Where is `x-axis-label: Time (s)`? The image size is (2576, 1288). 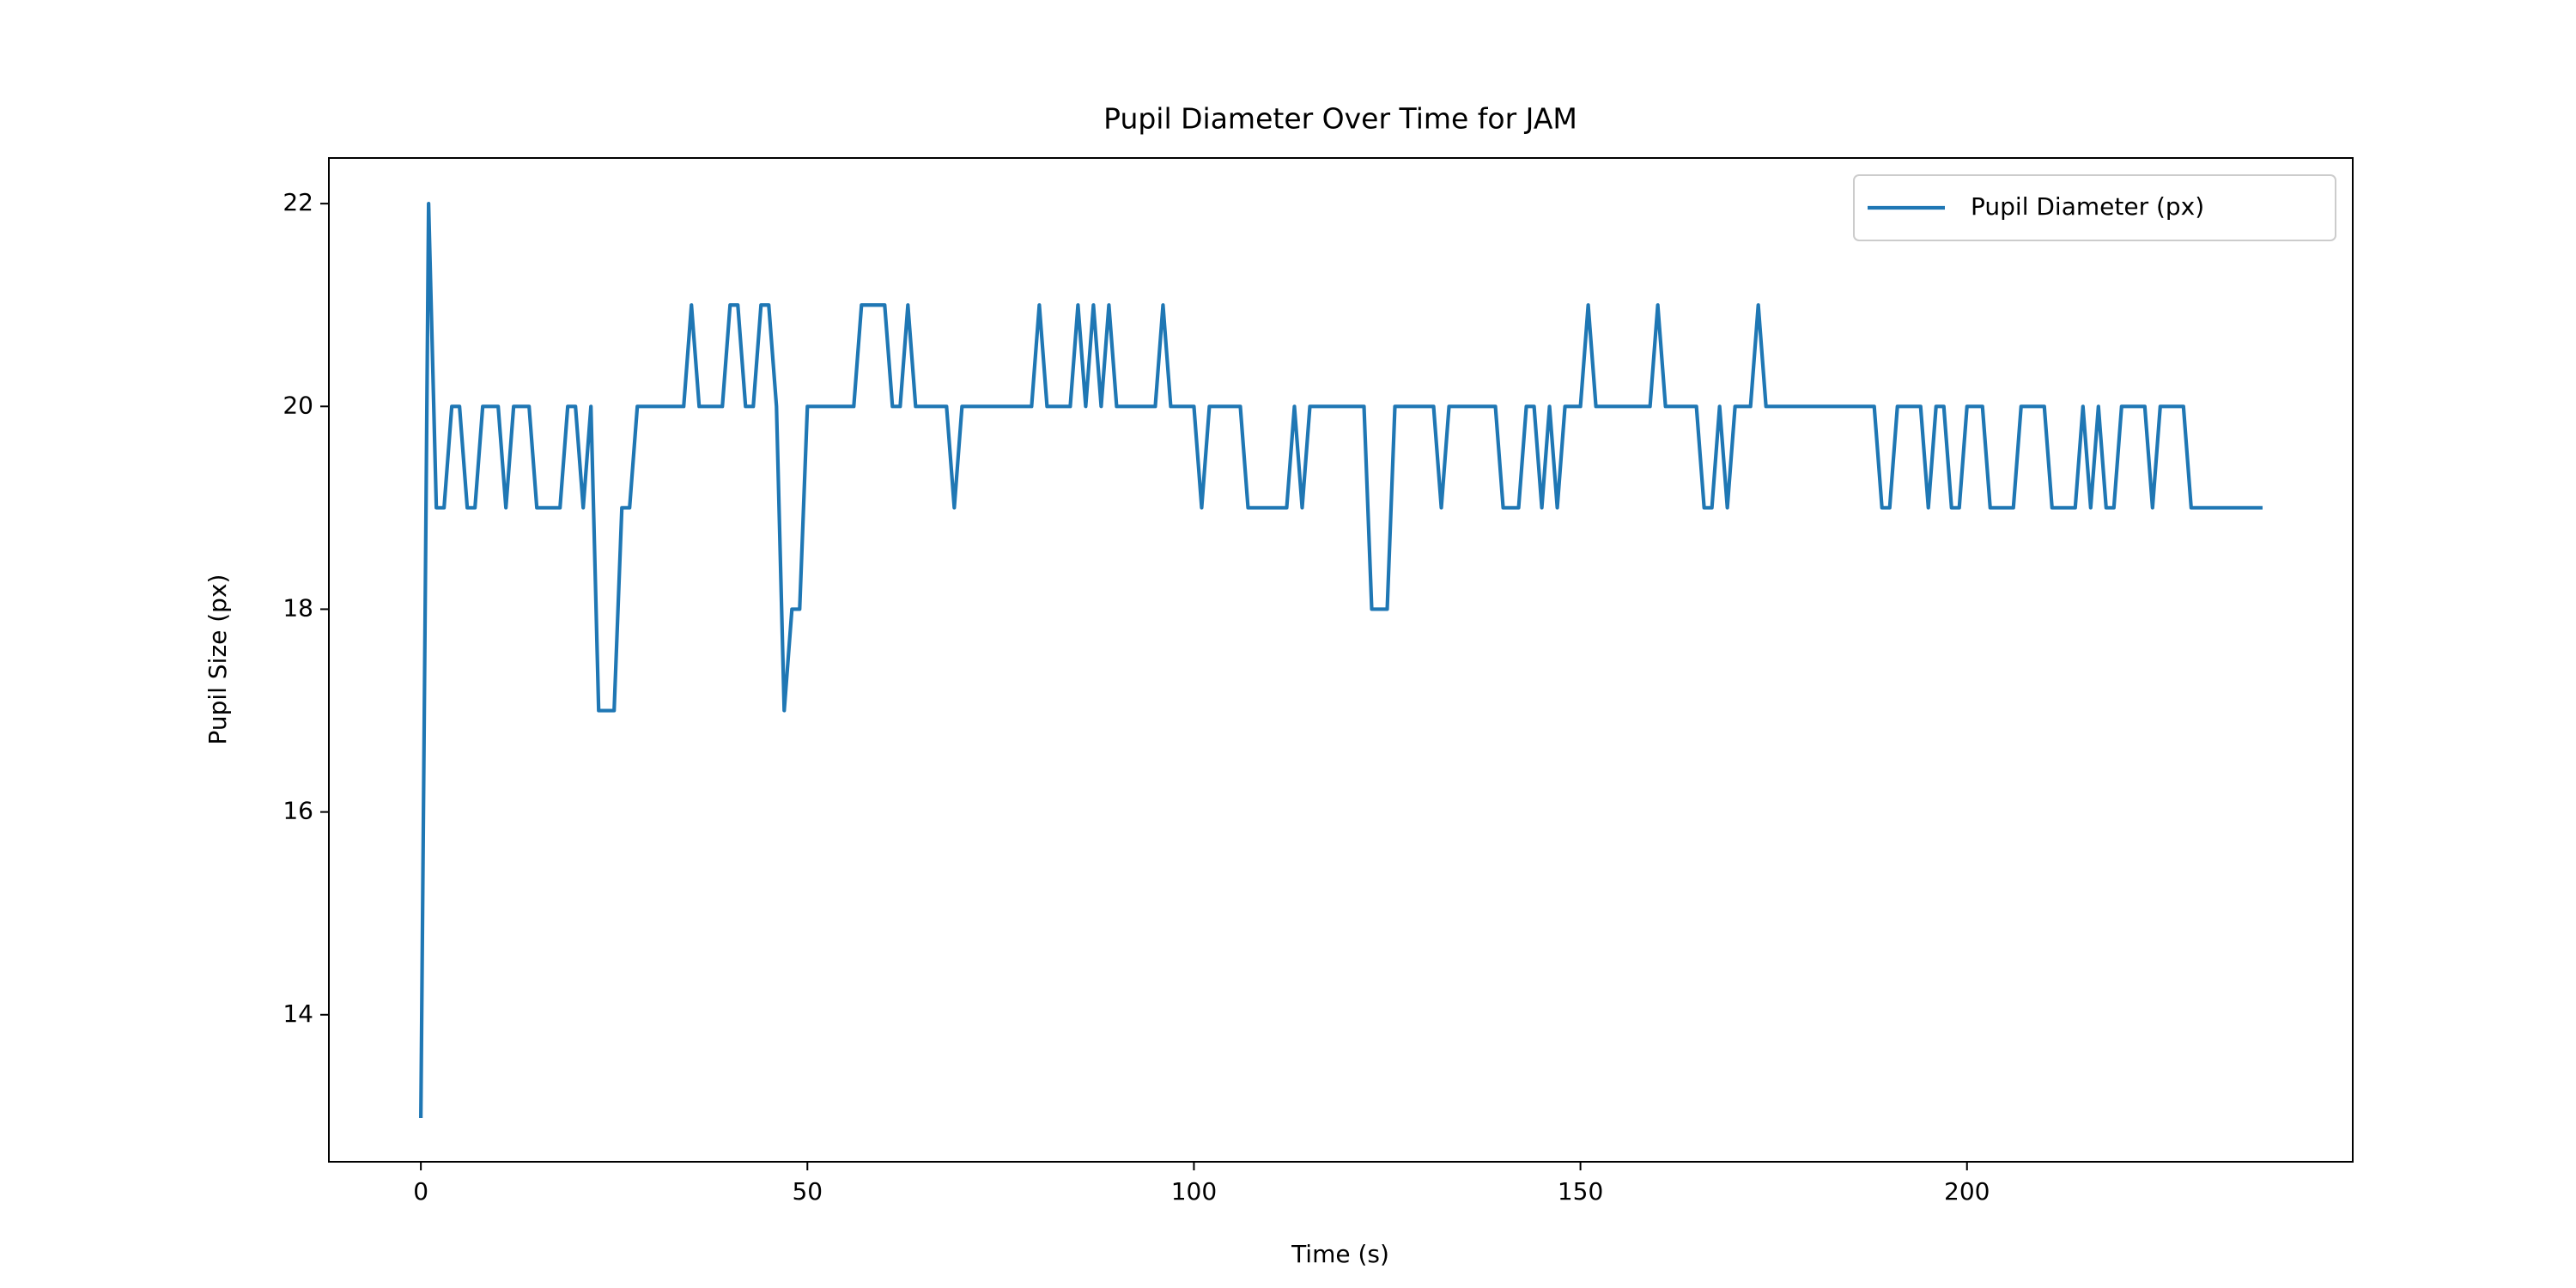 x-axis-label: Time (s) is located at coordinates (1340, 1254).